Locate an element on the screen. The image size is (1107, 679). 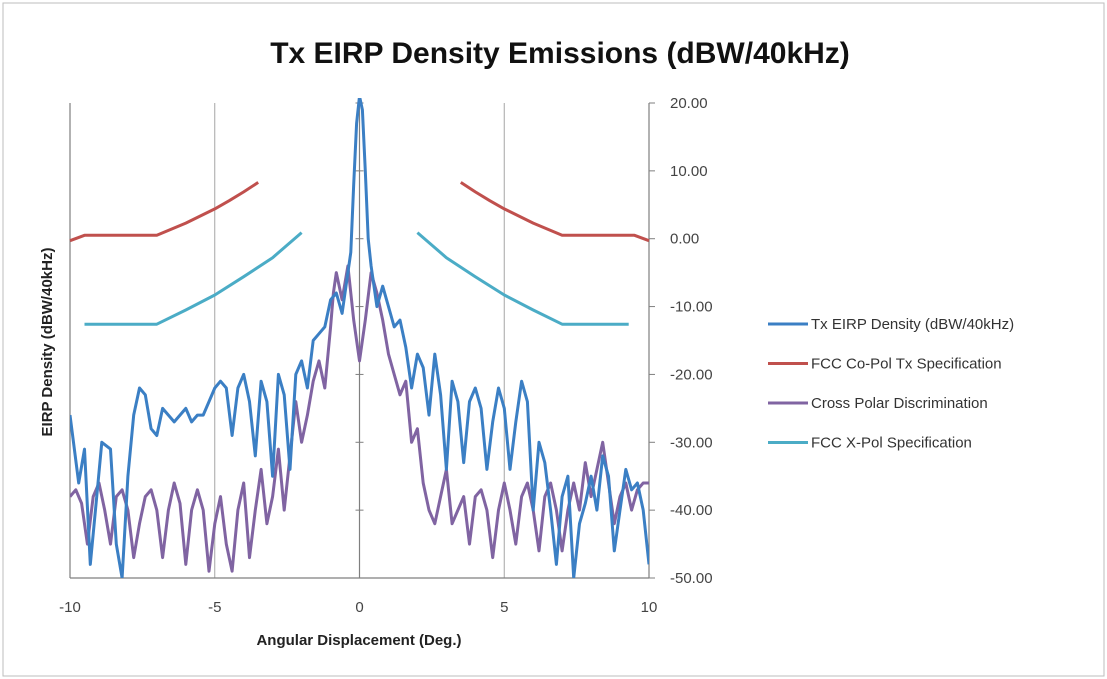
x-tick-label: 5 is located at coordinates (504, 607).